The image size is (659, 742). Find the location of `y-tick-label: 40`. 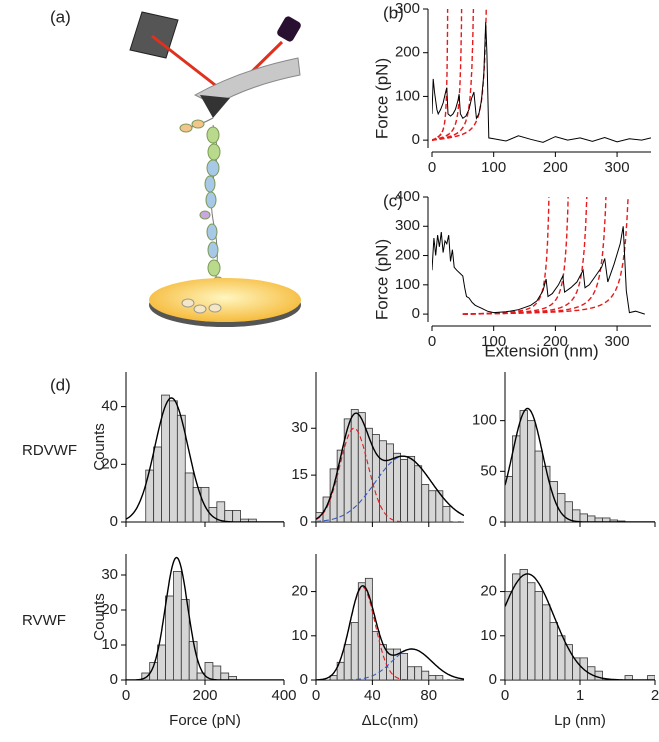

y-tick-label: 40 is located at coordinates (109, 406).